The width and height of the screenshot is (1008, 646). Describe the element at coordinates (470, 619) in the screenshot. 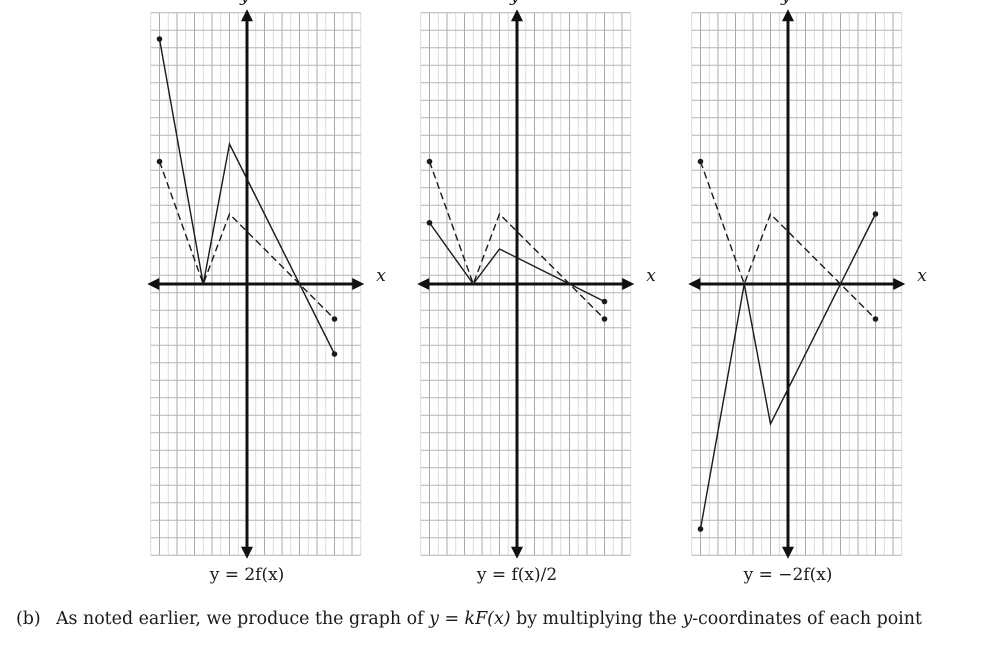

I see `body-equation: y = kF(x)` at that location.